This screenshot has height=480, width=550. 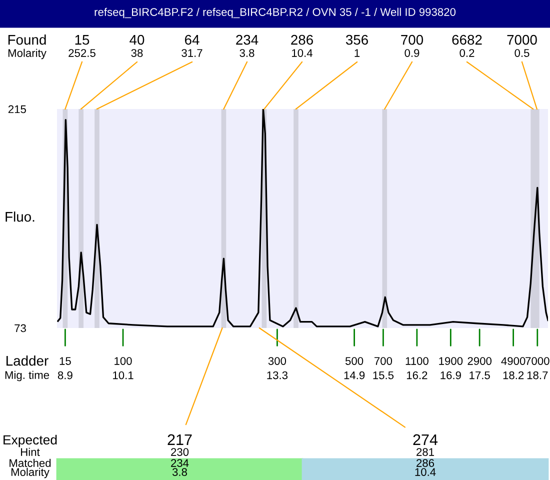 I want to click on text: 10.4, so click(x=425, y=472).